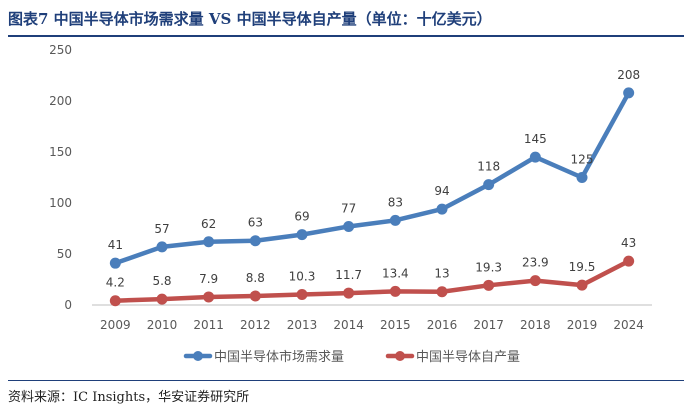 The image size is (692, 406). I want to click on chart-title: 图表7 中国半导体市场需求量 VS 中国半导体自产量（单位：十亿美元）, so click(346, 22).